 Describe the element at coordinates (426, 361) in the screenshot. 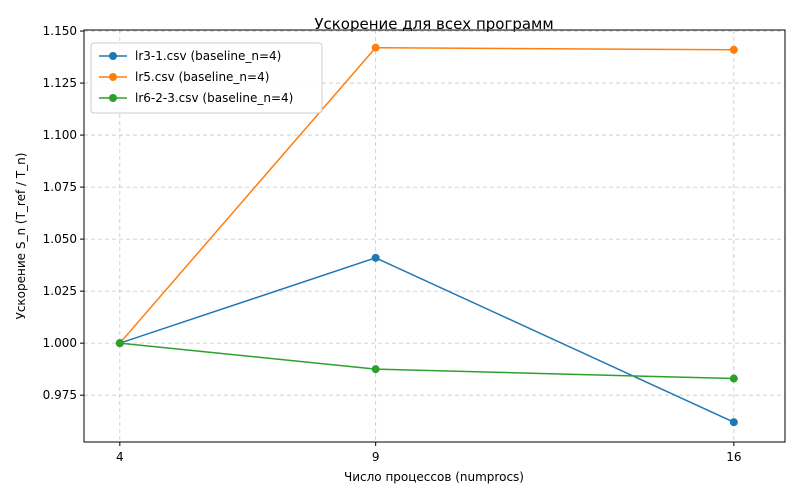

I see `series-line` at that location.